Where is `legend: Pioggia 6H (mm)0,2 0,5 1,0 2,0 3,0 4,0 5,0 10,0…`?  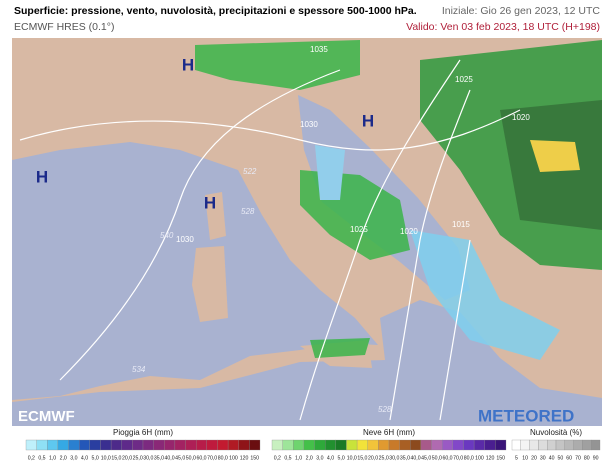
legend: Pioggia 6H (mm)0,2 0,5 1,0 2,0 3,0 4,0 5,0 10,0… is located at coordinates (313, 444).